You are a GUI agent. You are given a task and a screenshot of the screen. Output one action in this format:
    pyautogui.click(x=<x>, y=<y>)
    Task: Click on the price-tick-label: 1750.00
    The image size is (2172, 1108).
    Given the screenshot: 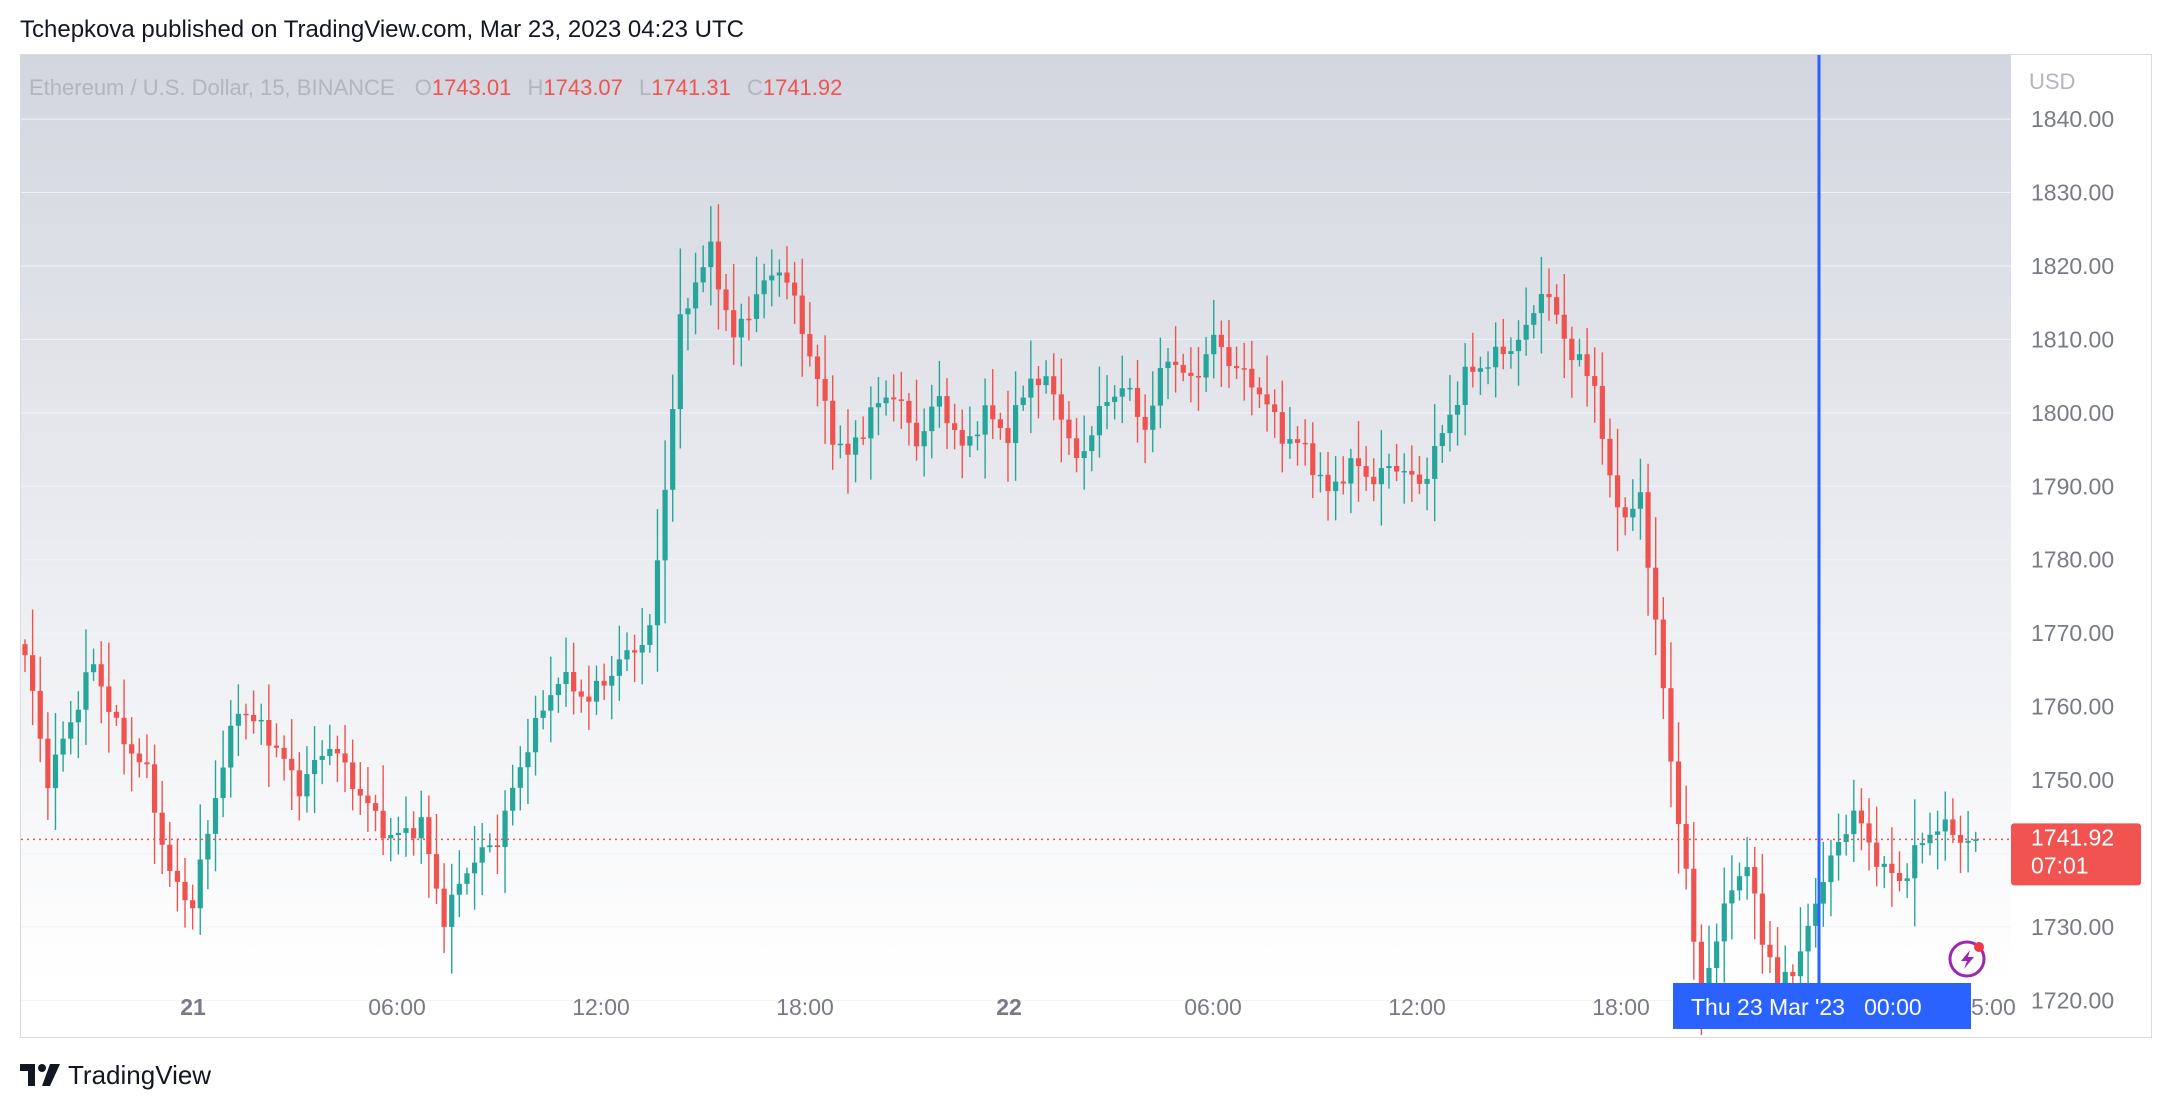 What is the action you would take?
    pyautogui.click(x=2072, y=780)
    